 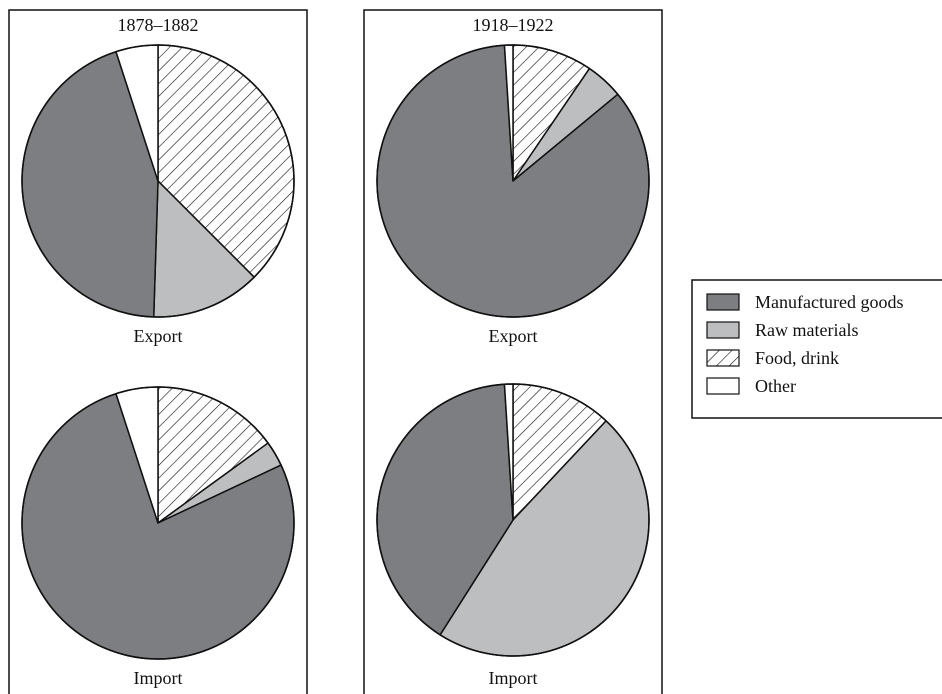 What do you see at coordinates (829, 302) in the screenshot?
I see `legend-label-manufactured-goods: Manufactured goods` at bounding box center [829, 302].